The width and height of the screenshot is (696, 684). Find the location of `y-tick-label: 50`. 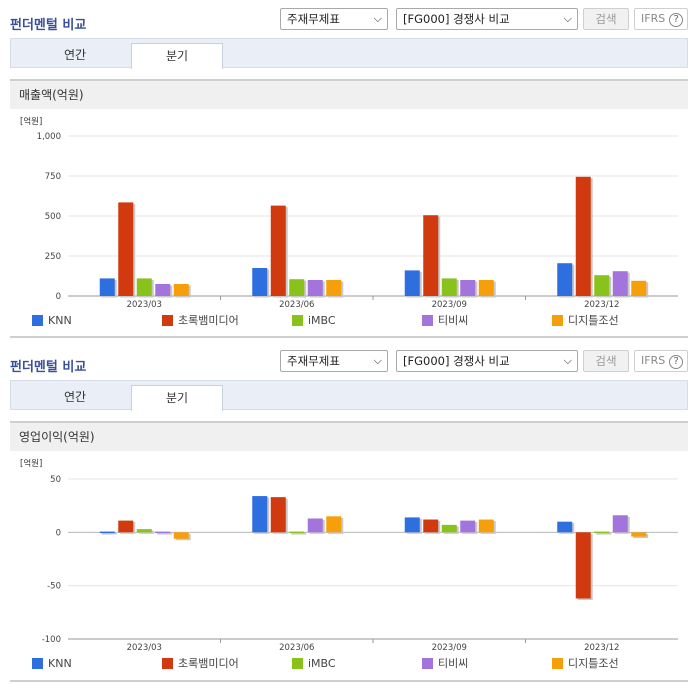

y-tick-label: 50 is located at coordinates (55, 480).